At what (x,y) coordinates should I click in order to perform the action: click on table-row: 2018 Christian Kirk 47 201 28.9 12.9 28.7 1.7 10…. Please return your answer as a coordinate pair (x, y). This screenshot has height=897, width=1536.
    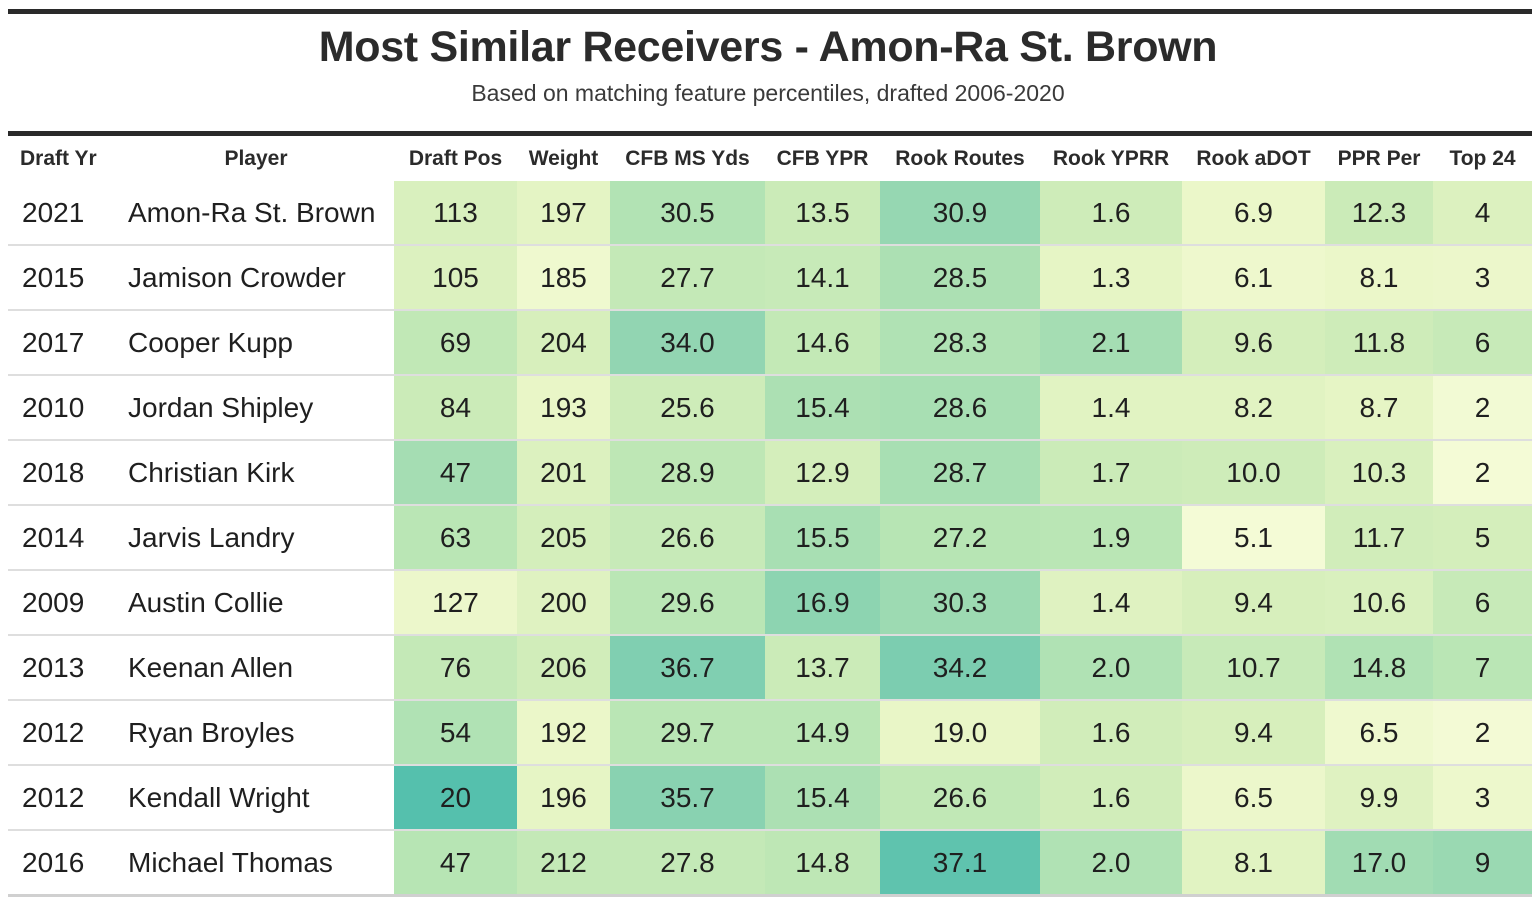
    Looking at the image, I should click on (770, 473).